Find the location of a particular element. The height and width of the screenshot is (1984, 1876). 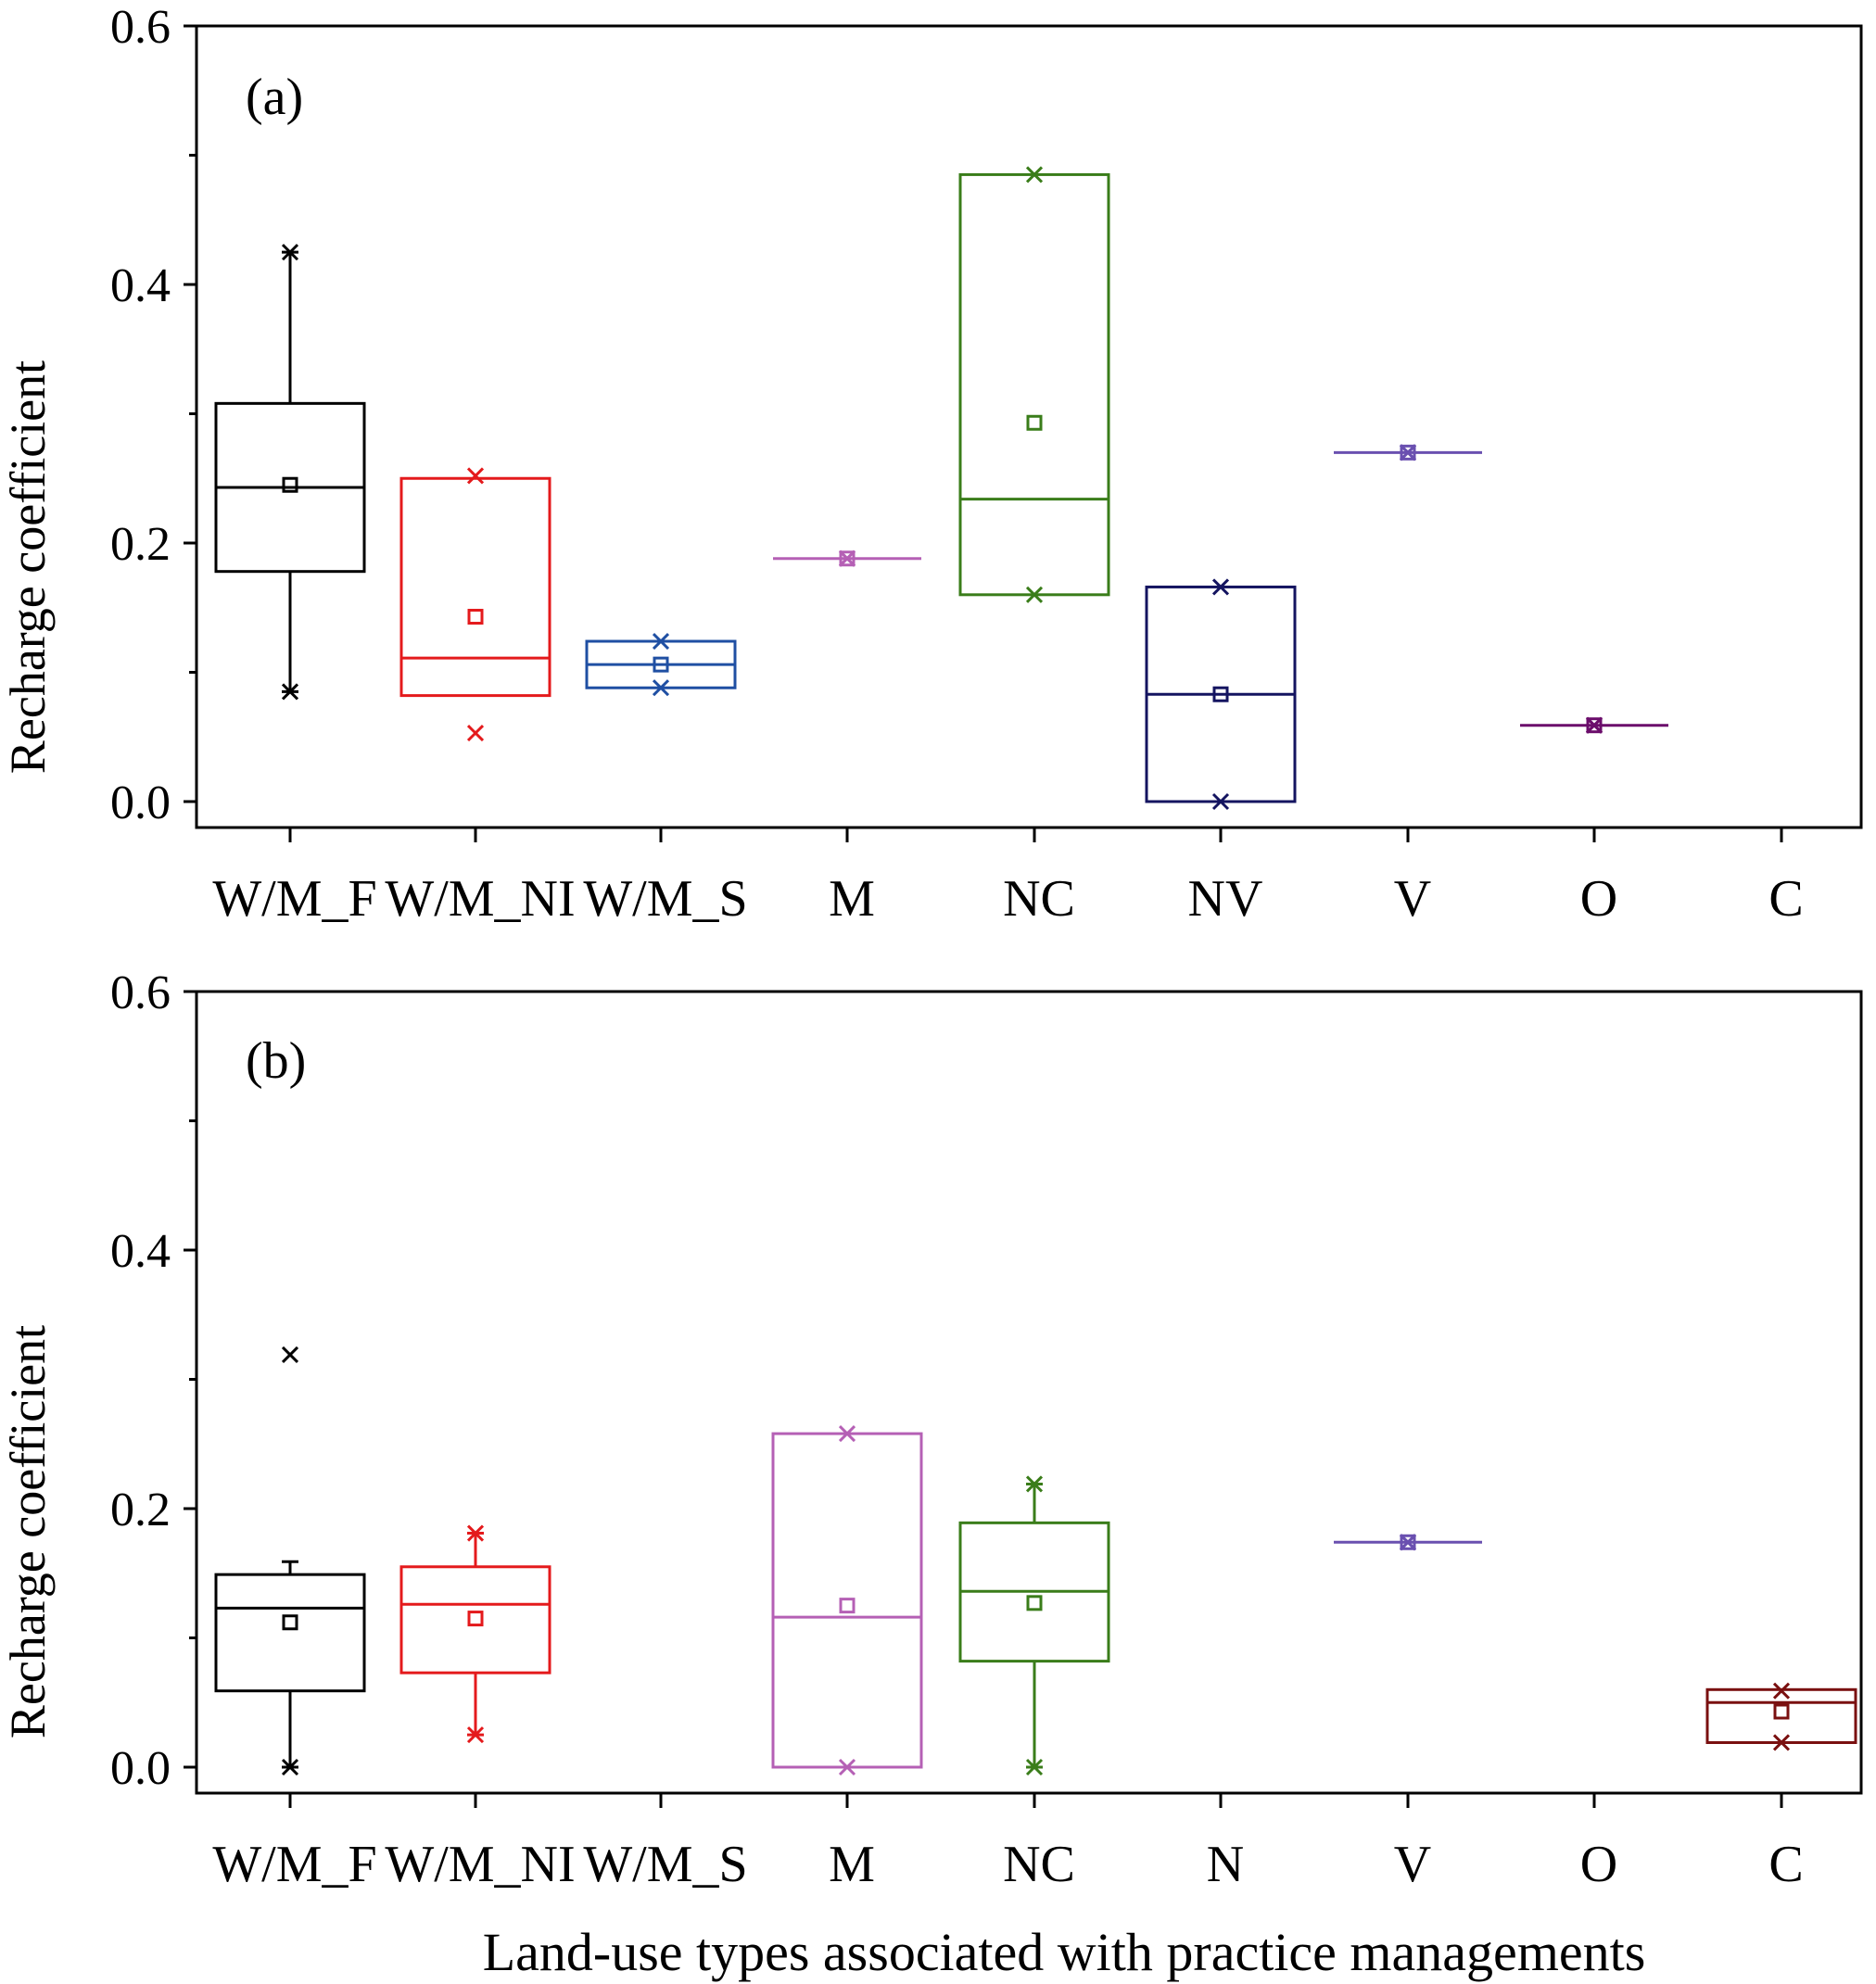

x-tick-label-nv: NV is located at coordinates (1225, 899).